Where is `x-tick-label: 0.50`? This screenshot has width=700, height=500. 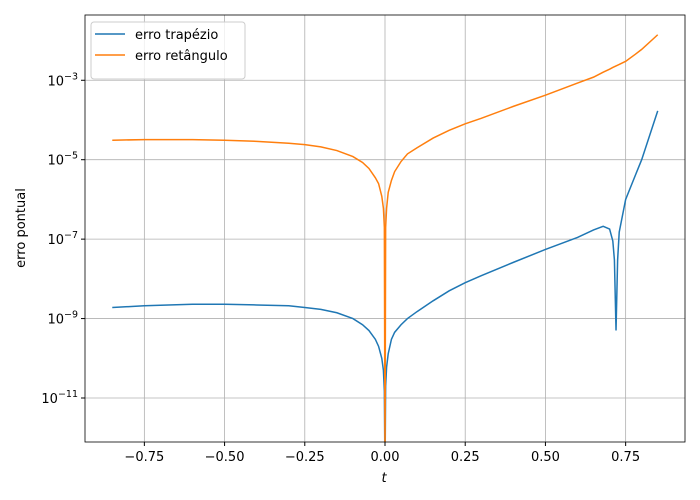 x-tick-label: 0.50 is located at coordinates (545, 457).